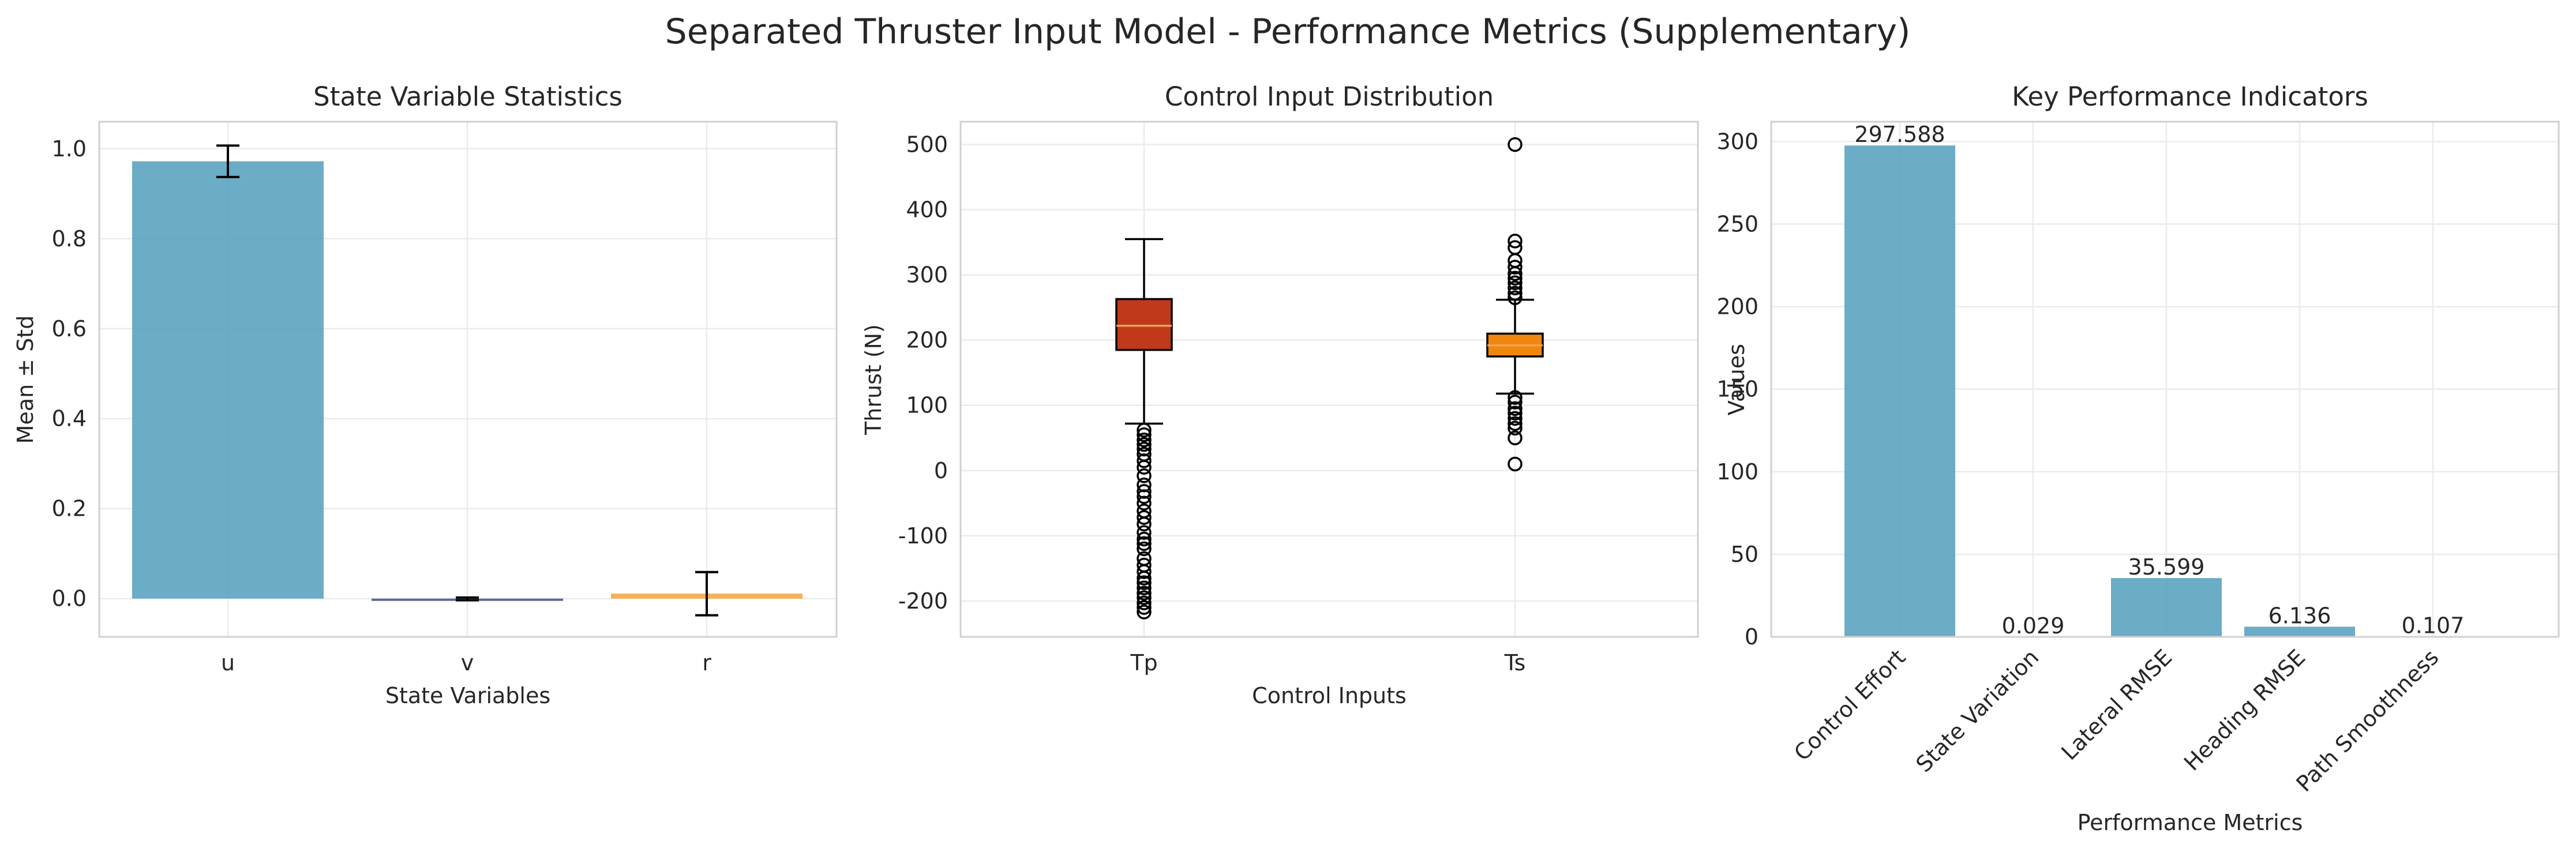 The image size is (2576, 852). What do you see at coordinates (1977, 710) in the screenshot?
I see `x-tick-label-state-variation: State Variation` at bounding box center [1977, 710].